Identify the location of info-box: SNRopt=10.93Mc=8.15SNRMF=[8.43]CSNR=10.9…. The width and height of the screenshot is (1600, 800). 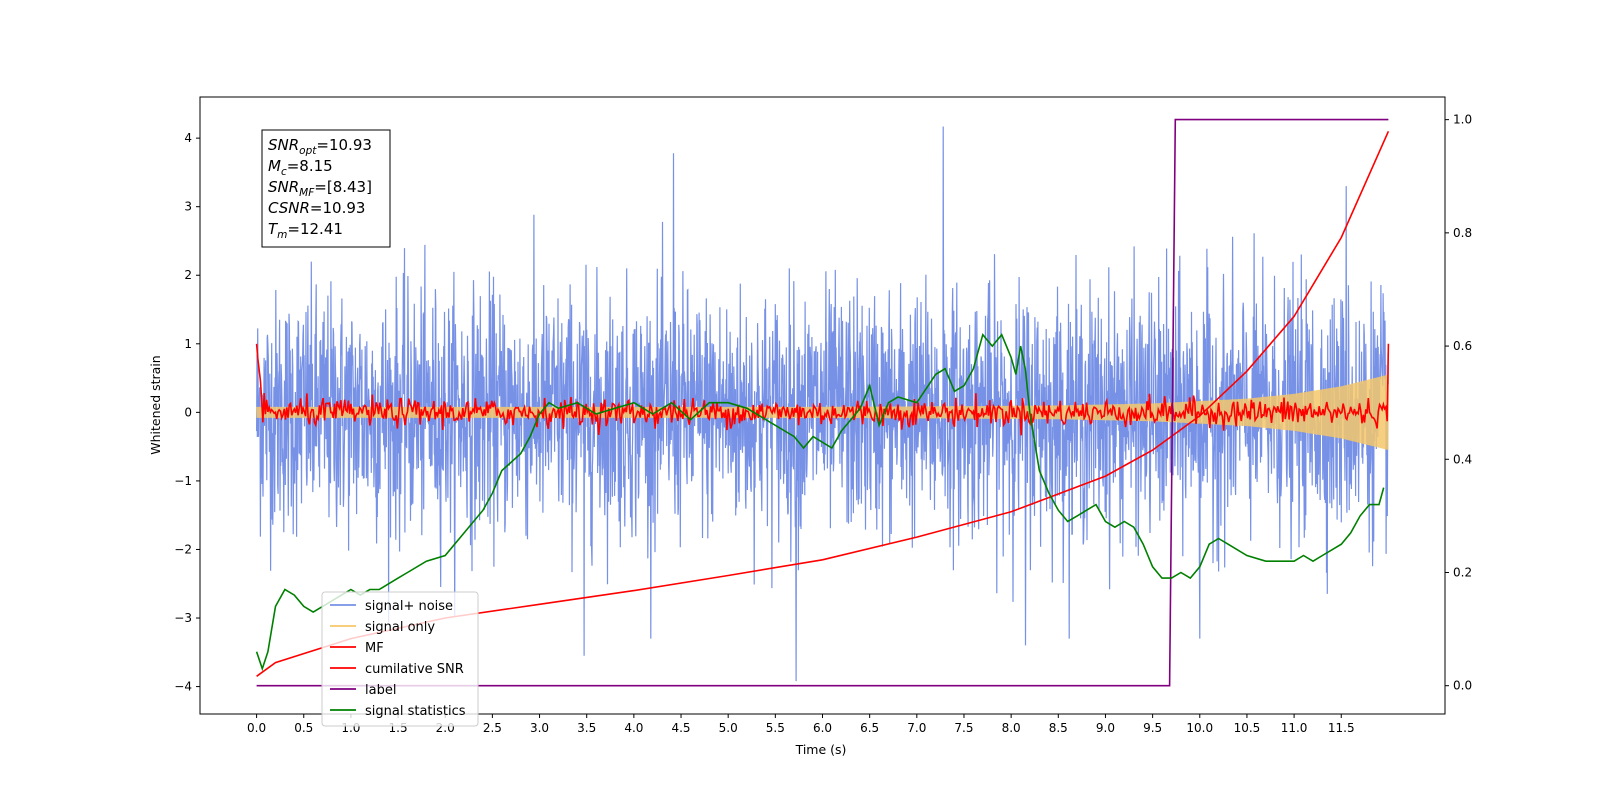
(326, 188).